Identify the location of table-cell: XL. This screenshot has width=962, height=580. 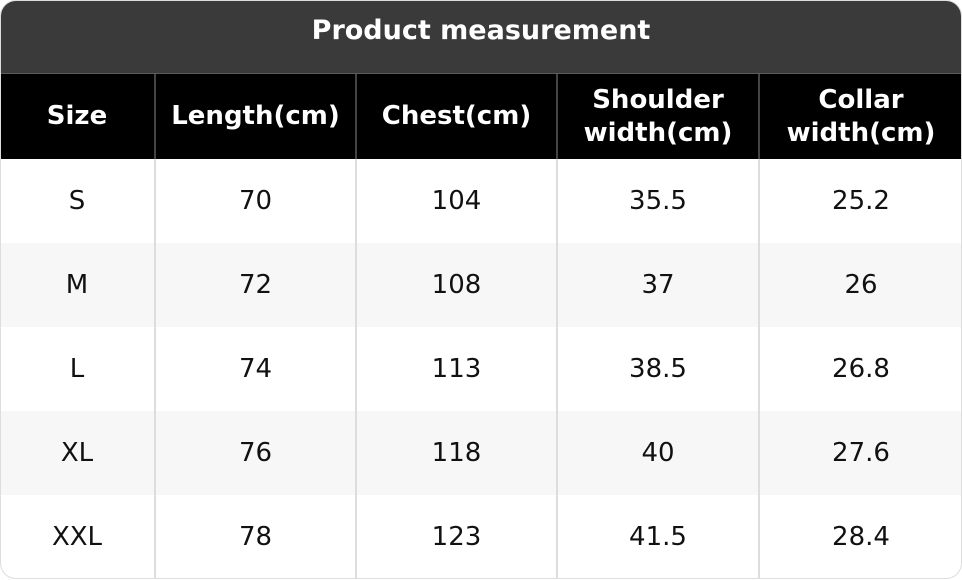
(78, 453).